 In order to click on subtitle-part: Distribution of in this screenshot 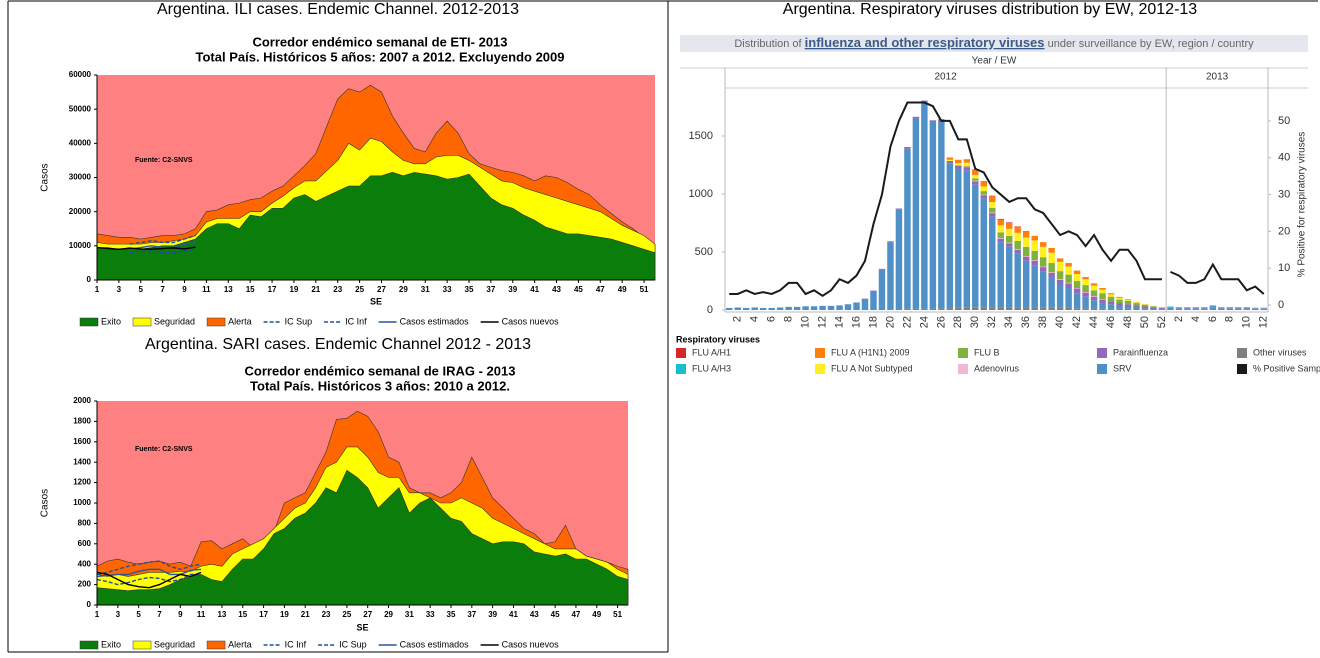, I will do `click(769, 44)`.